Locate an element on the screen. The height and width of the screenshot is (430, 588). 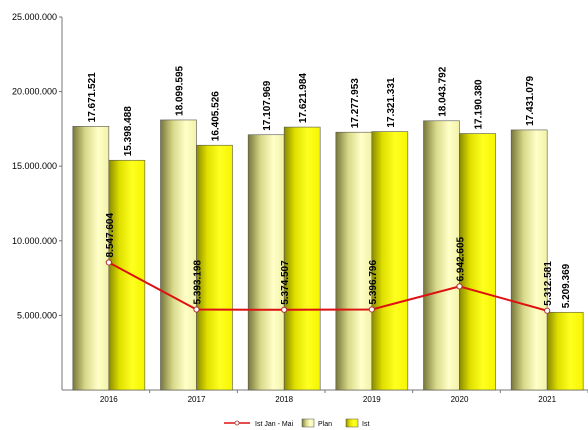
x-tick-label: 2016 is located at coordinates (109, 399).